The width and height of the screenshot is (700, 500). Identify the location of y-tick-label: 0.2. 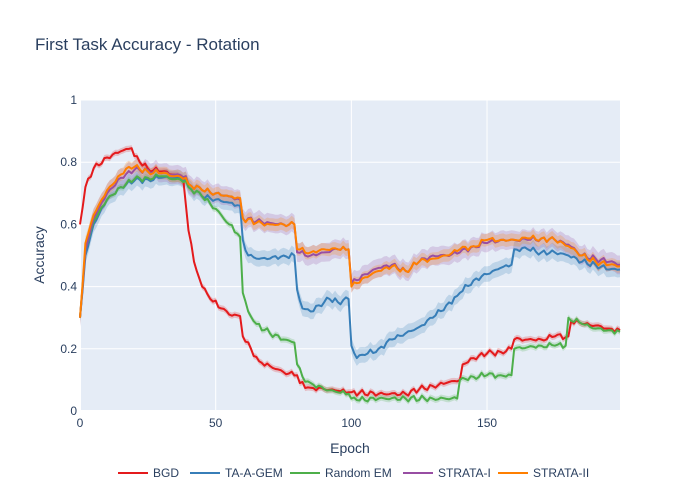
(68, 349).